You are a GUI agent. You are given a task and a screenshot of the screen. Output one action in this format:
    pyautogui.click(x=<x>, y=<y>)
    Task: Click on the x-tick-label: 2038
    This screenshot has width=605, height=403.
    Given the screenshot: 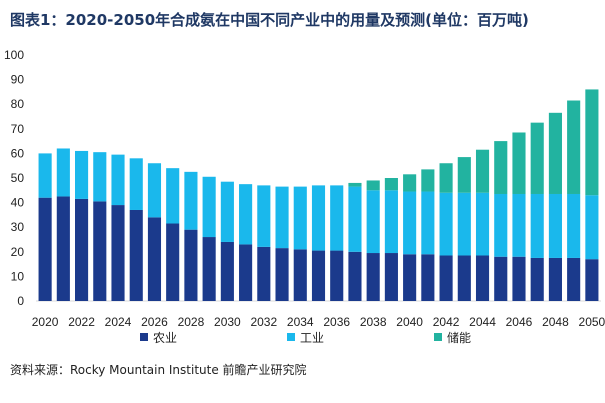 What is the action you would take?
    pyautogui.click(x=373, y=322)
    